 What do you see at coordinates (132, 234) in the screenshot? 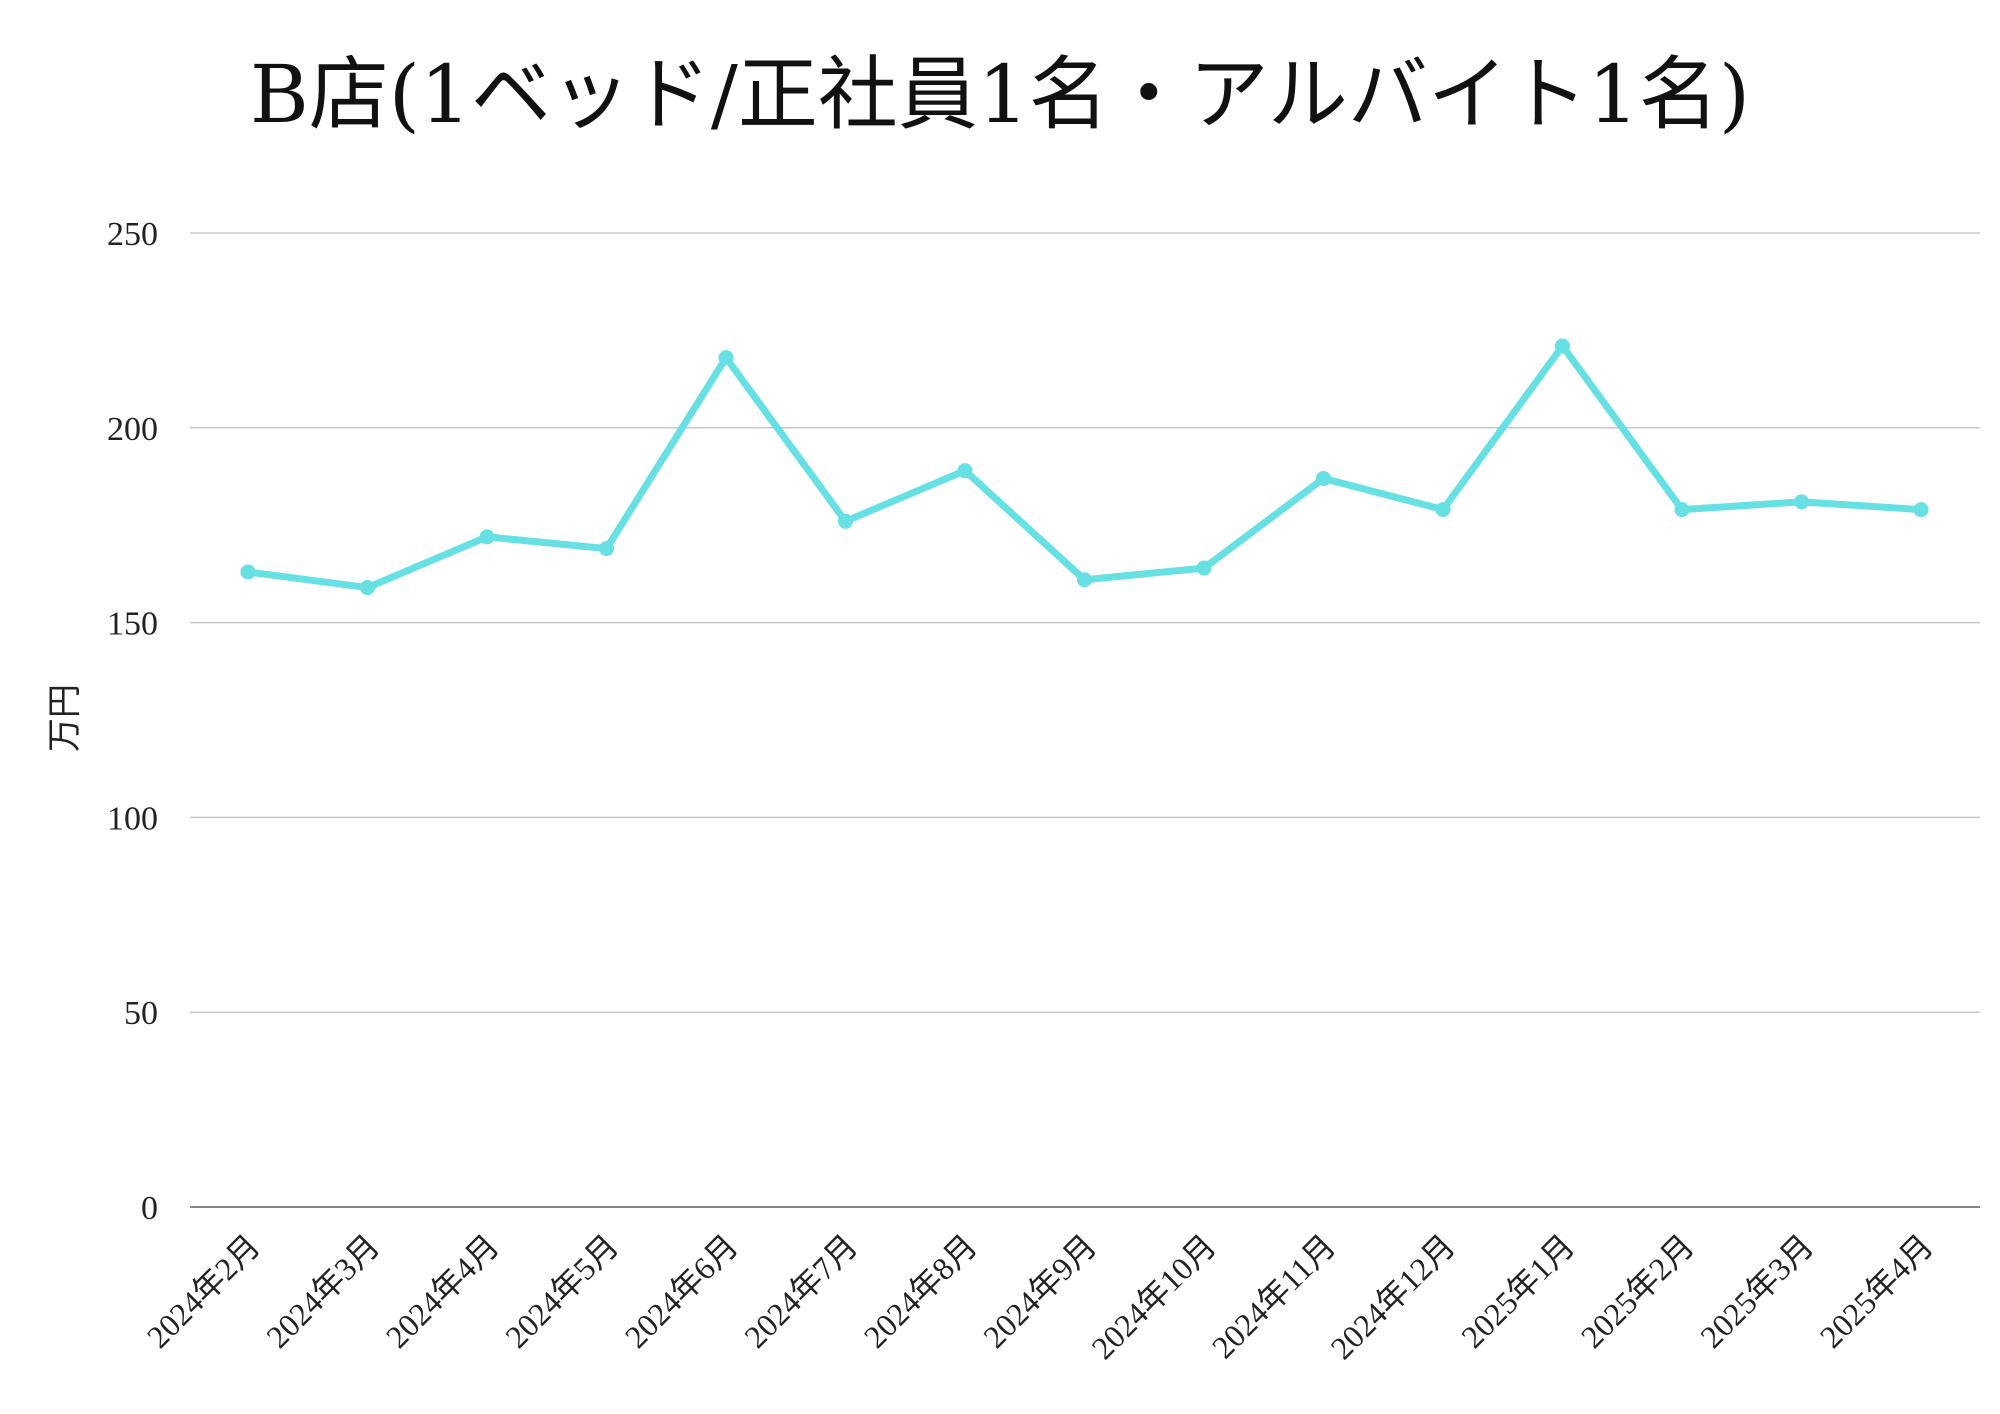
I see `y-tick-label: 250` at bounding box center [132, 234].